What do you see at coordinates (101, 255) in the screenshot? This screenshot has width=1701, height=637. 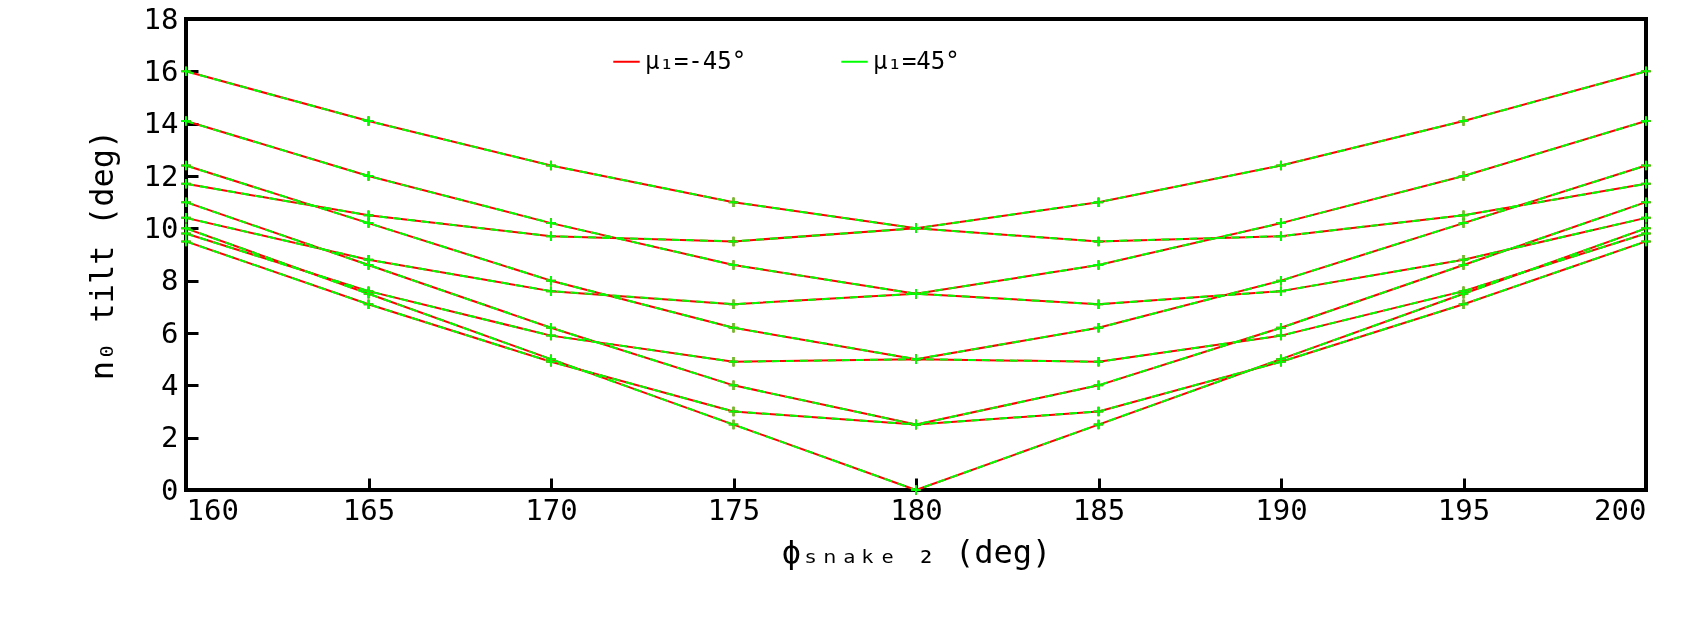 I see `y-axis-title: n₀ tilt (deg)` at bounding box center [101, 255].